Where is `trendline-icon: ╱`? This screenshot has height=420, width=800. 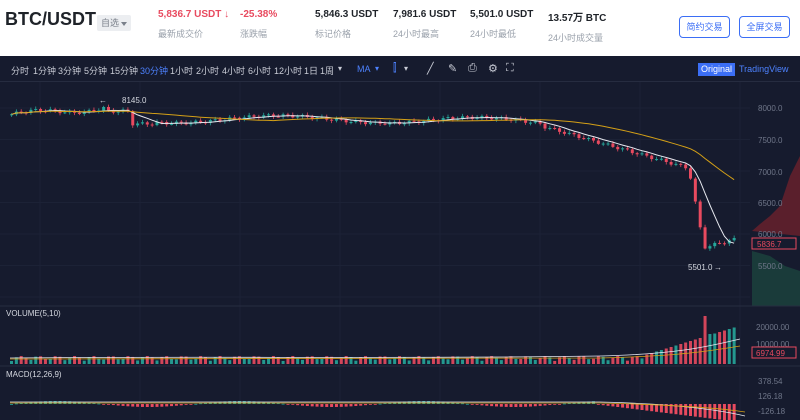 trendline-icon: ╱ is located at coordinates (430, 69).